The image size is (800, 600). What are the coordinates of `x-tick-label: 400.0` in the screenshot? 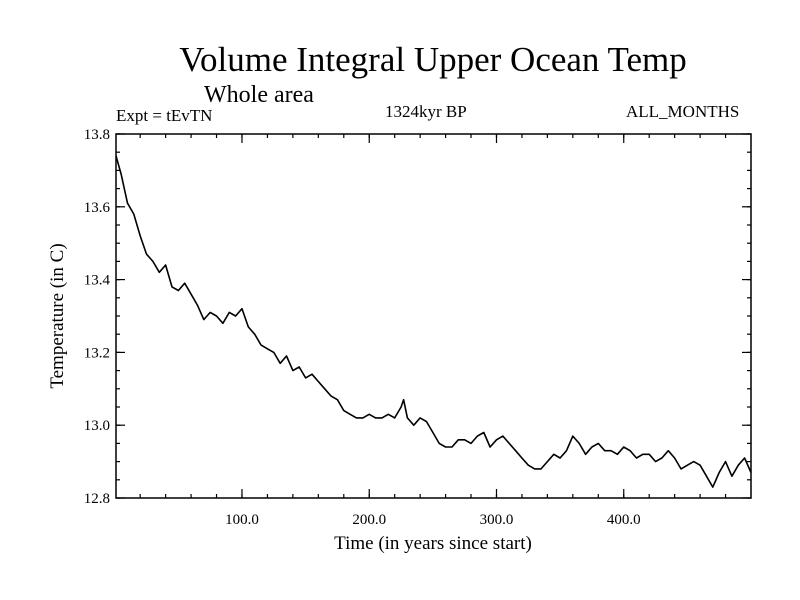 It's located at (624, 520).